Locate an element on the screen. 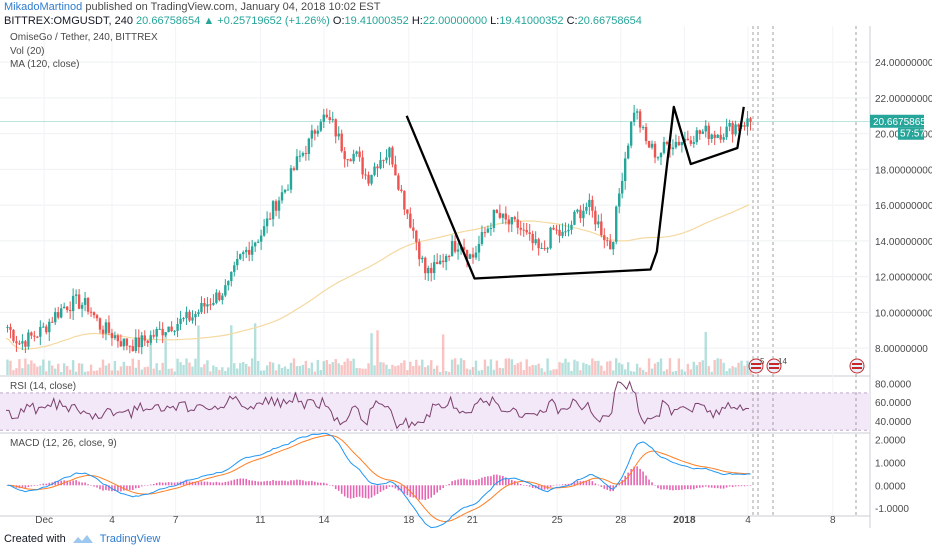 This screenshot has height=550, width=932. macd-tick-label: -1.0000 is located at coordinates (892, 509).